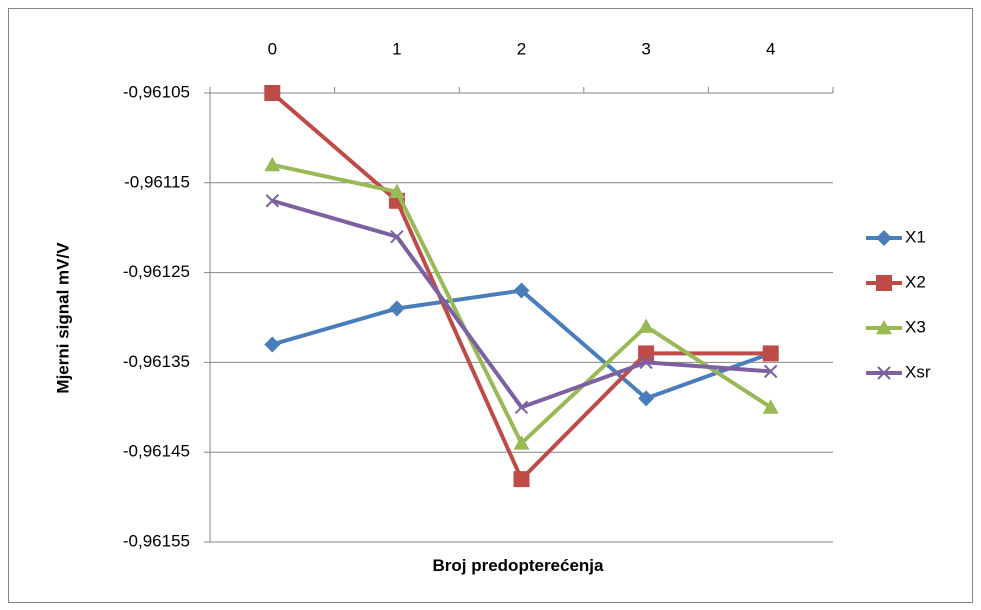  Describe the element at coordinates (521, 48) in the screenshot. I see `x-tick-label: 2` at that location.